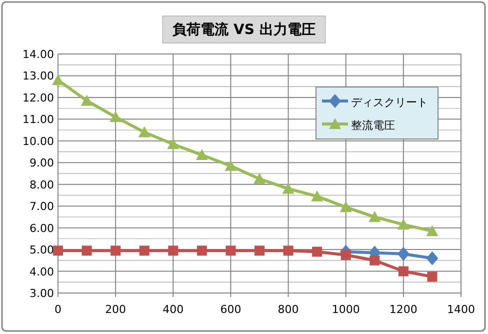 Image resolution: width=488 pixels, height=334 pixels. What do you see at coordinates (38, 141) in the screenshot?
I see `y-tick-label: 10.00` at bounding box center [38, 141].